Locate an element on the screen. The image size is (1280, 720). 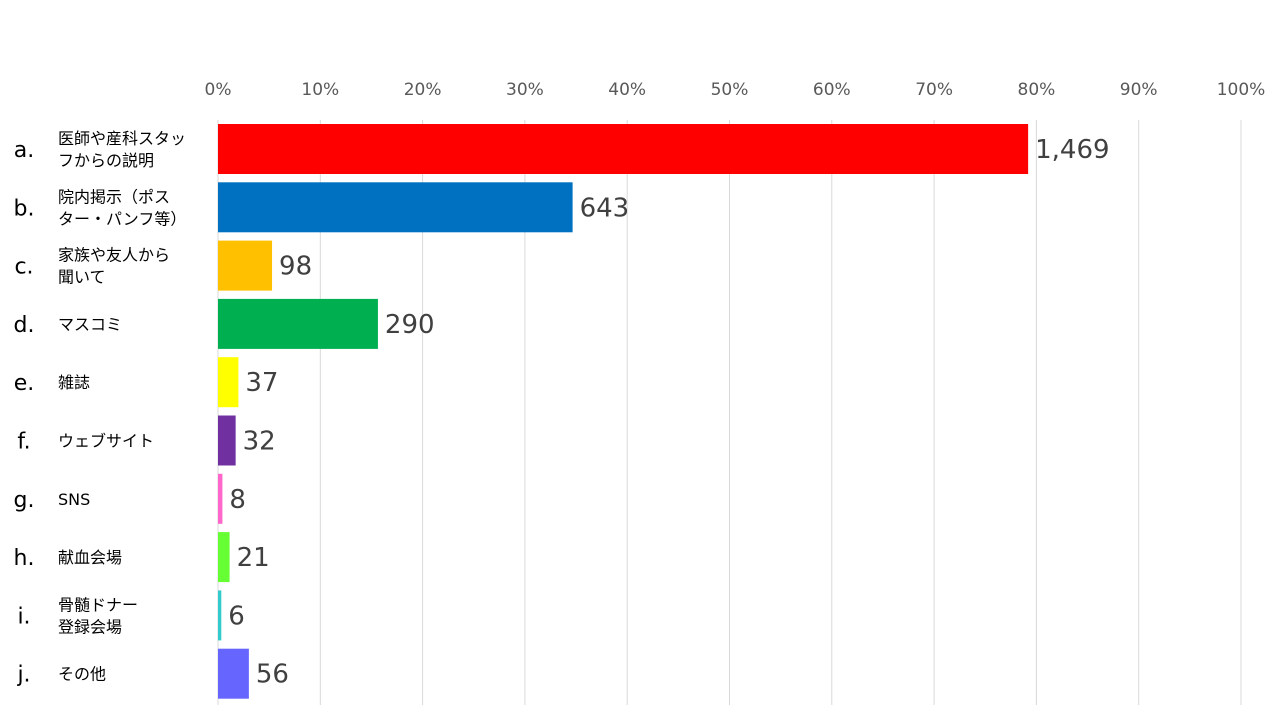
category-letter: a. is located at coordinates (24, 150).